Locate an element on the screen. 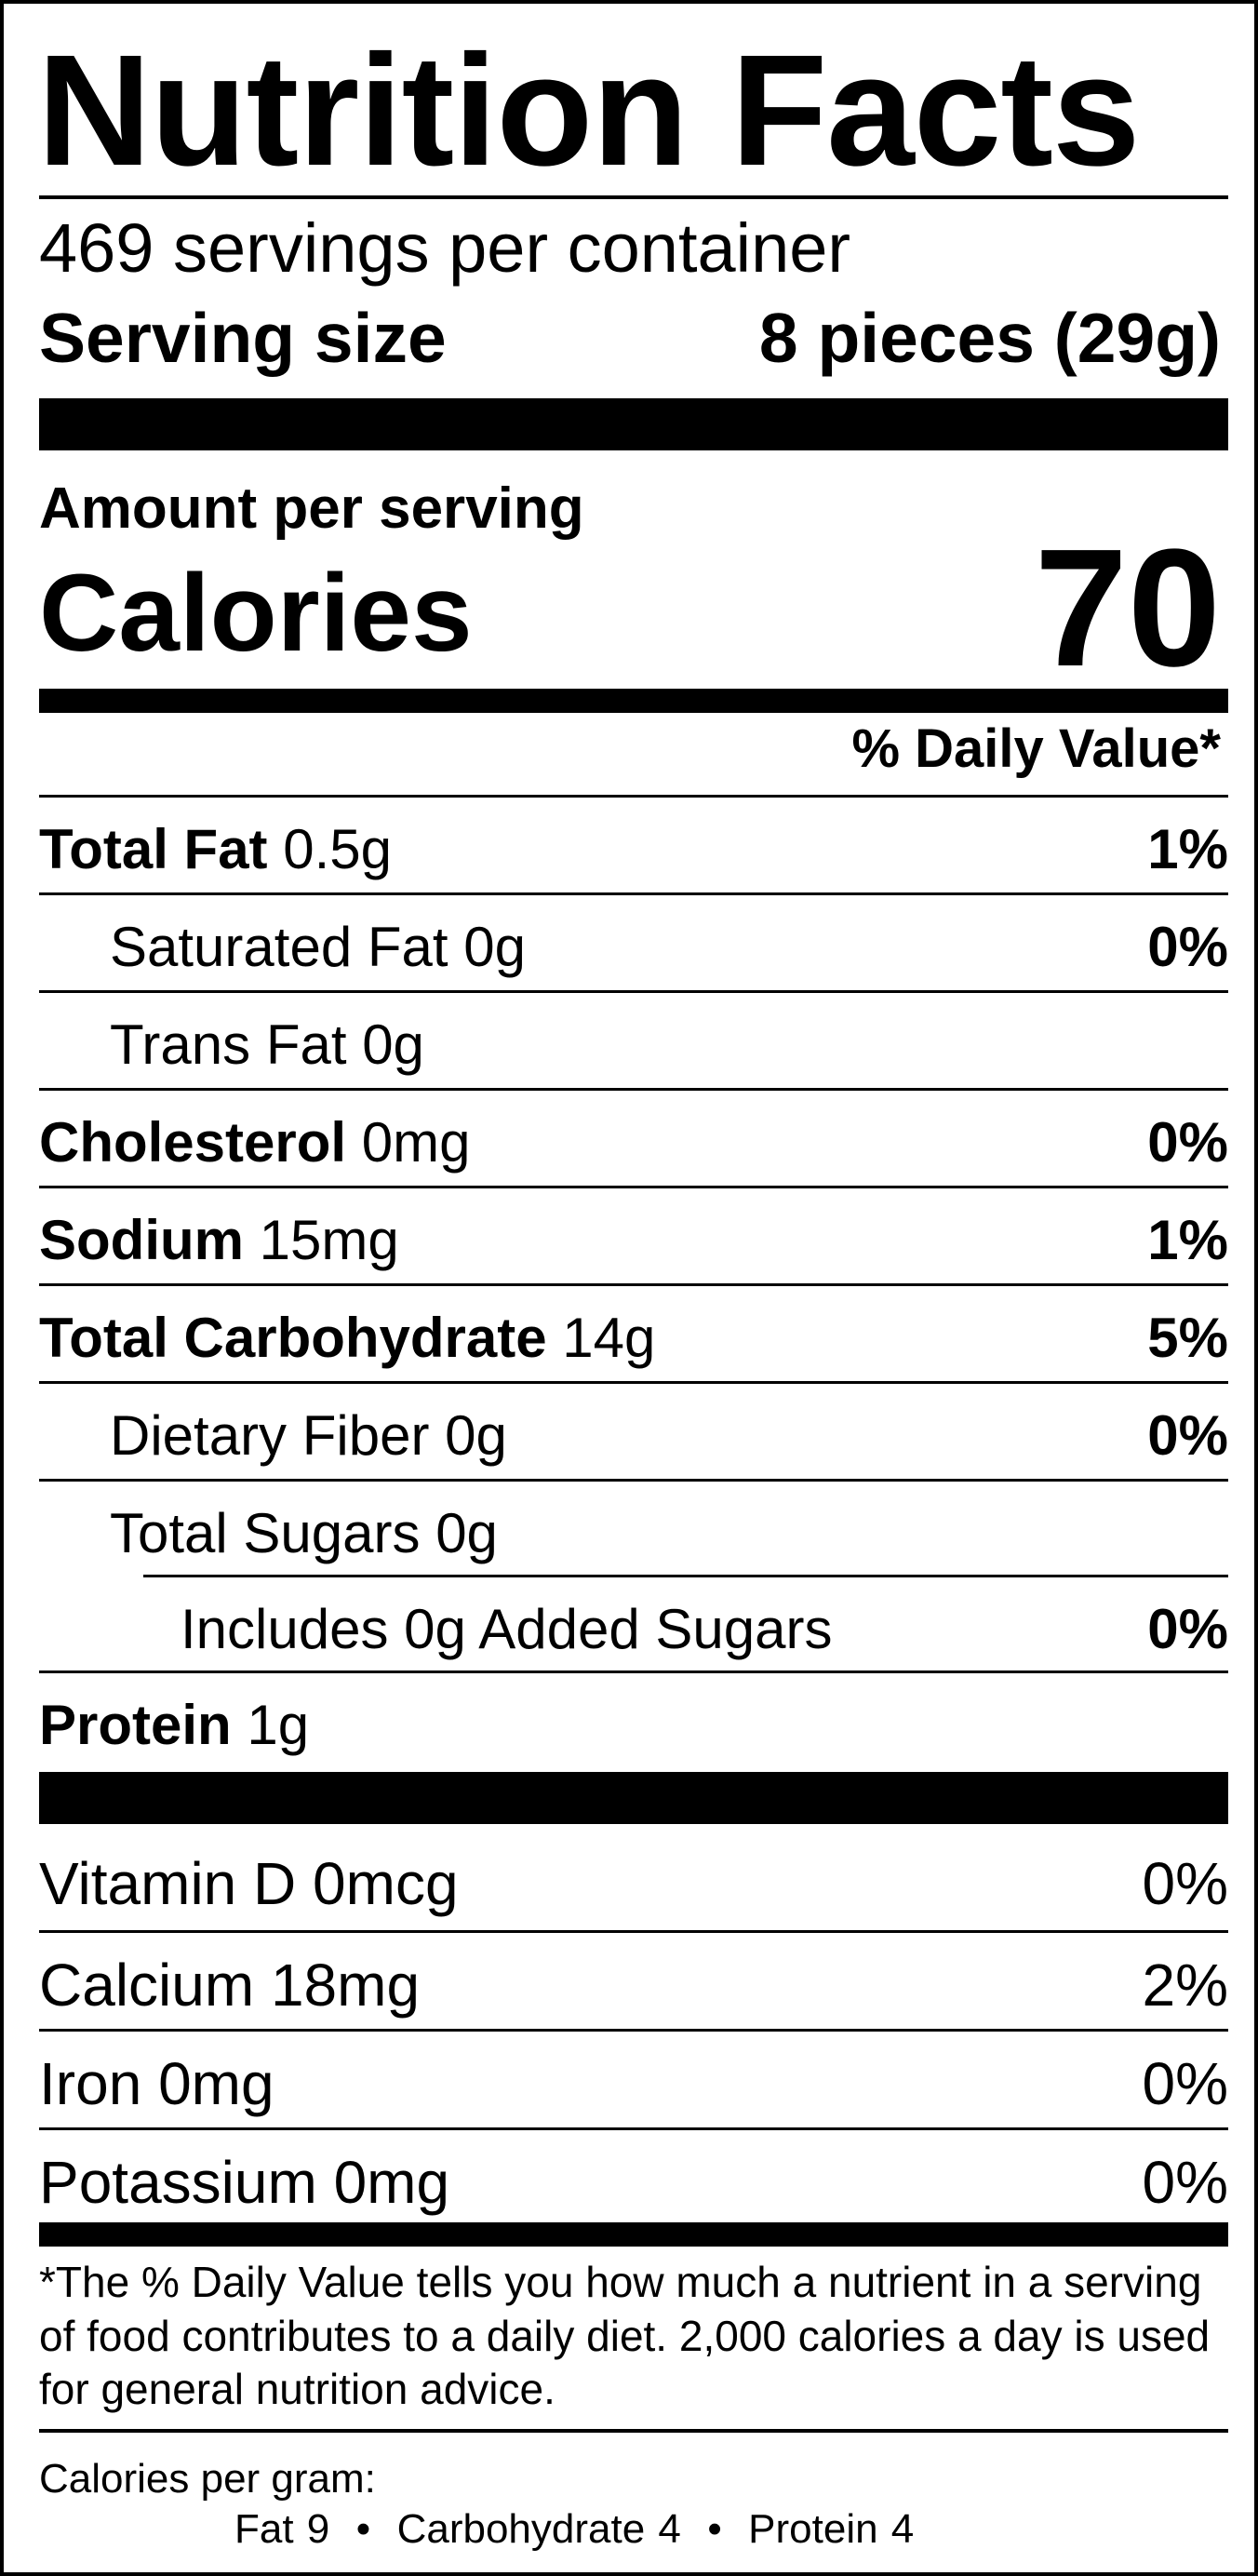 The image size is (1258, 2576). nutrient-row-added-sugars: Includes 0g Added Sugars 0% is located at coordinates (634, 1625).